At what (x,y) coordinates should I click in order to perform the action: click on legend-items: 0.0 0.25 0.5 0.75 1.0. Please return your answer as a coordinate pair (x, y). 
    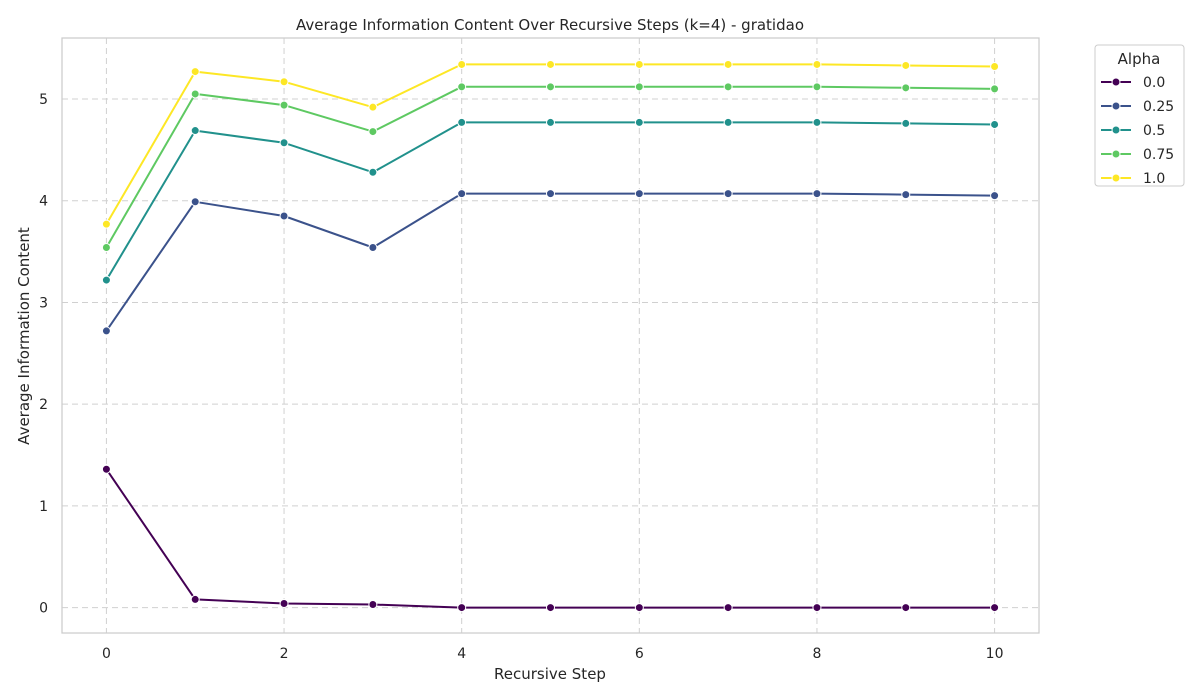
    Looking at the image, I should click on (1137, 131).